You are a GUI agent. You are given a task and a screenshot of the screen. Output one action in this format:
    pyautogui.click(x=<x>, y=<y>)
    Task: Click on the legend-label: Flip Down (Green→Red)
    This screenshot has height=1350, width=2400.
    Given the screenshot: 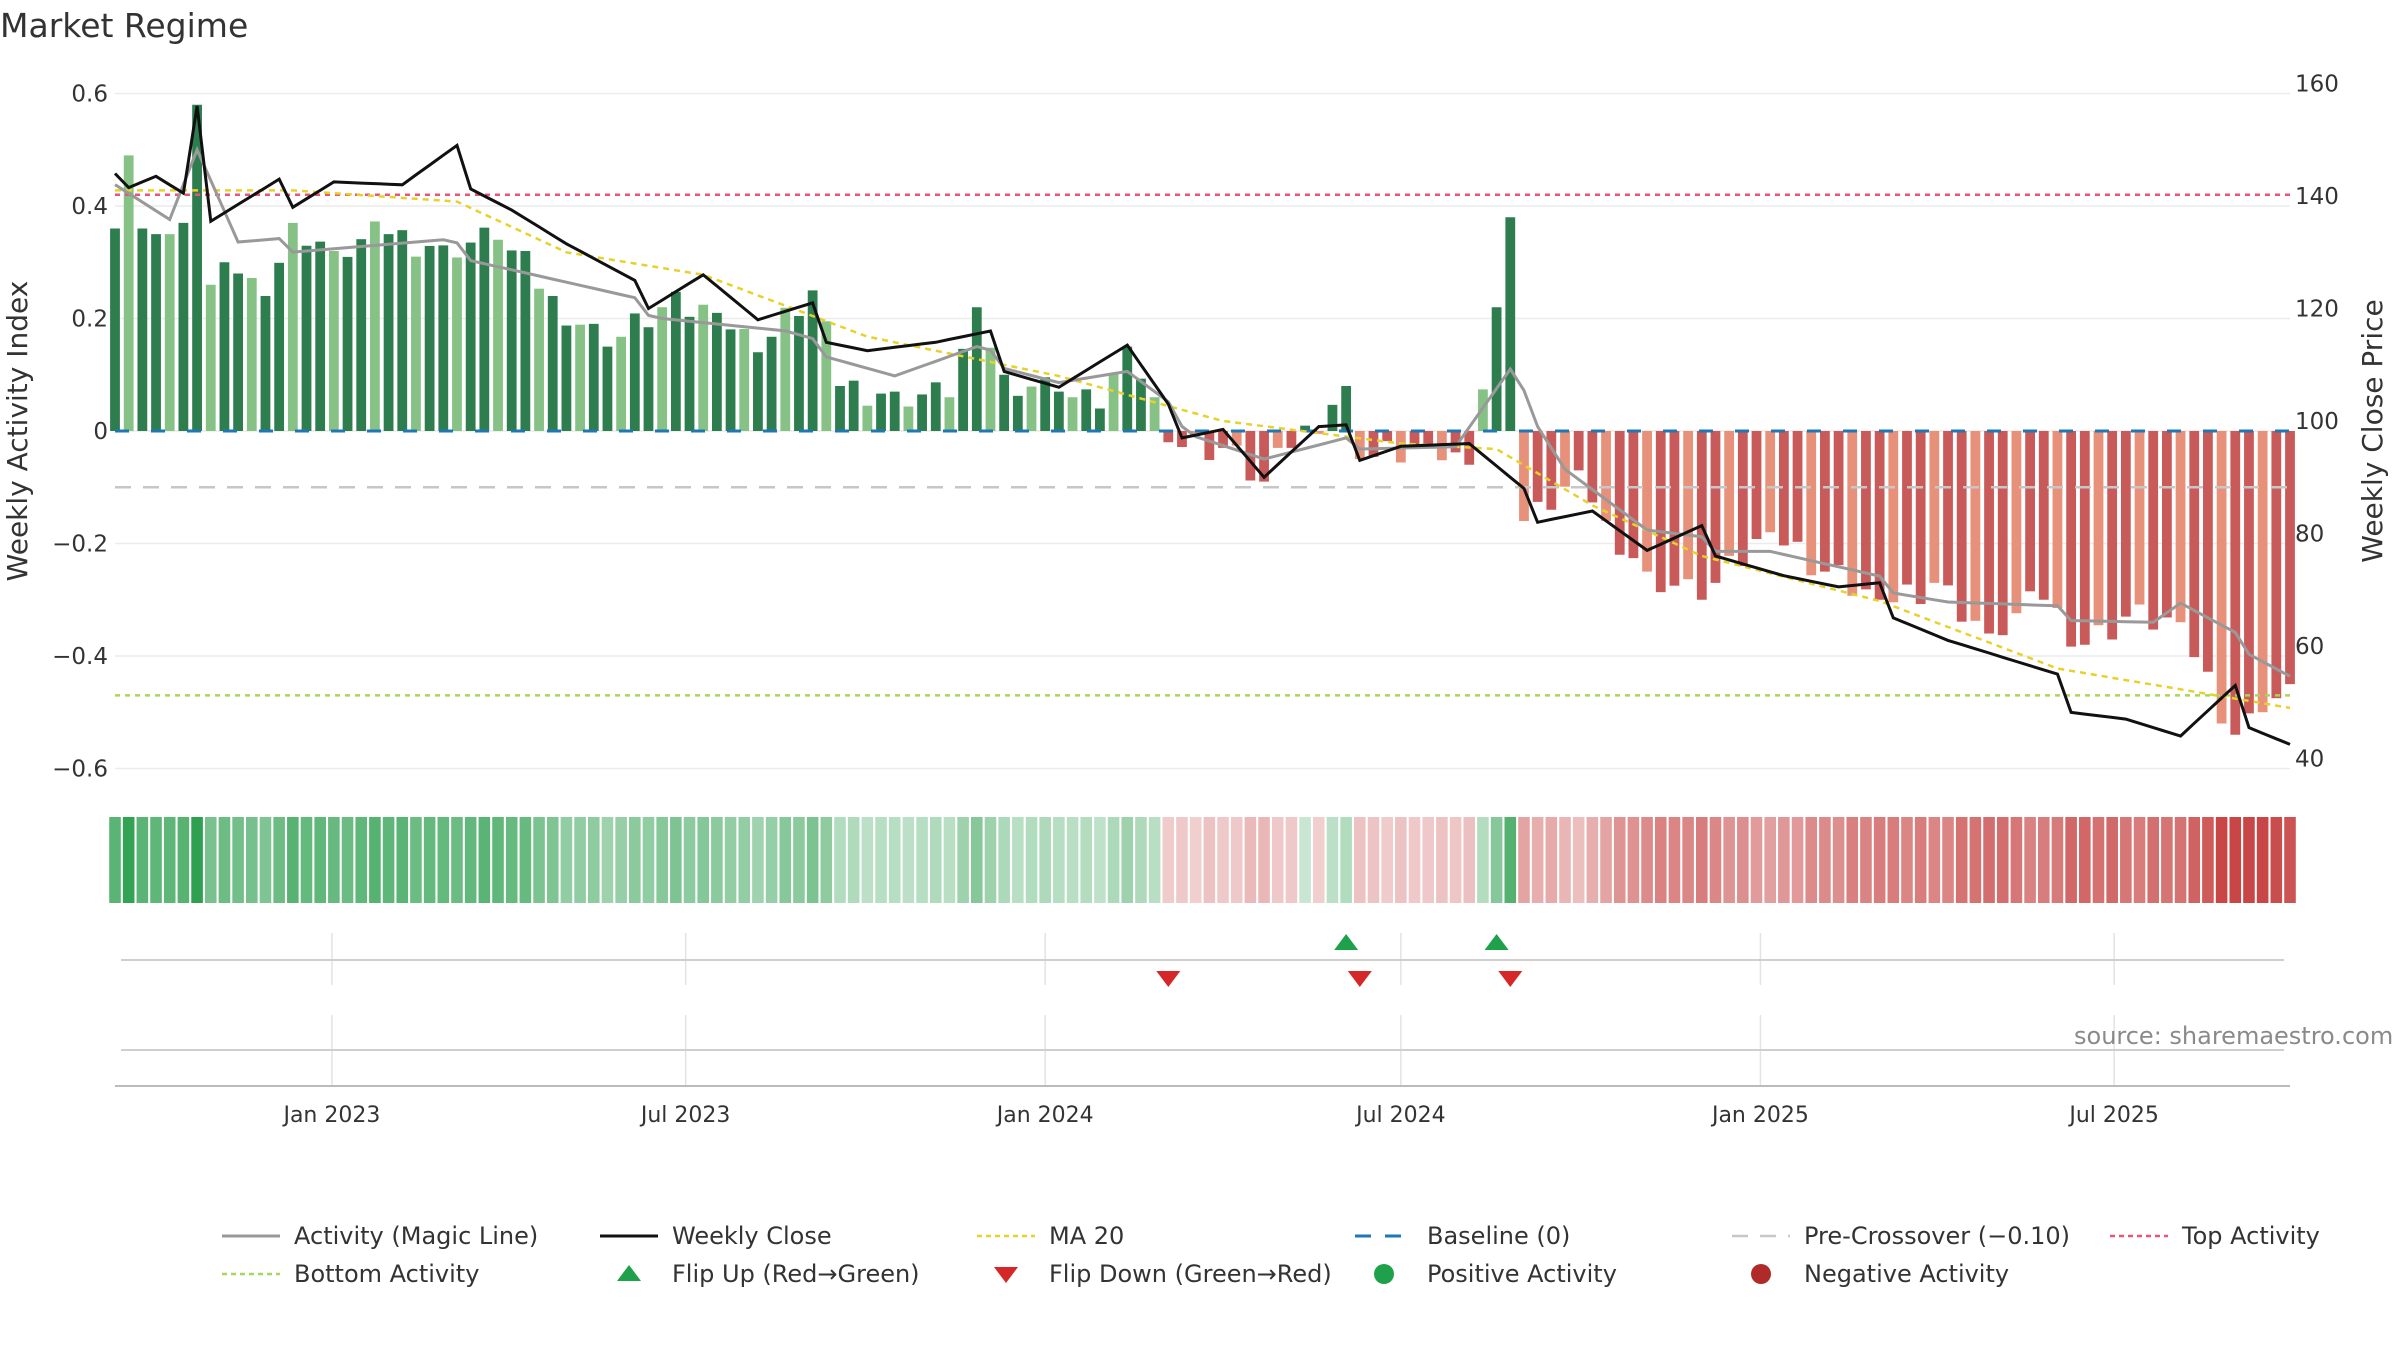 What is the action you would take?
    pyautogui.click(x=1190, y=1274)
    